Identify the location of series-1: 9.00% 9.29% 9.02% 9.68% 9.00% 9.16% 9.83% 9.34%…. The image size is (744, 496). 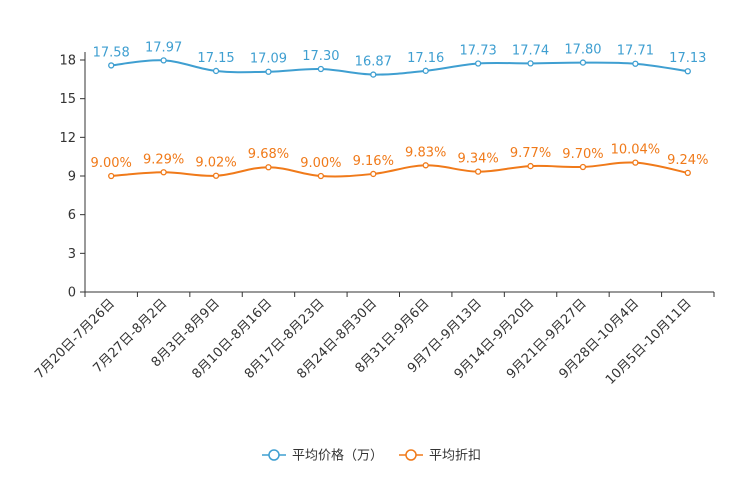
(399, 161).